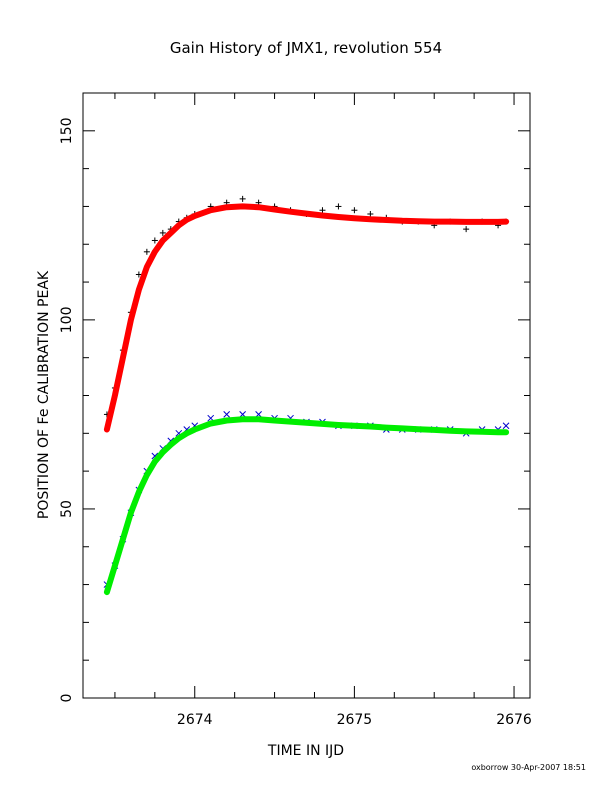 The image size is (612, 792). Describe the element at coordinates (306, 48) in the screenshot. I see `chart-title: Gain History of JMX1, revolution 554` at that location.